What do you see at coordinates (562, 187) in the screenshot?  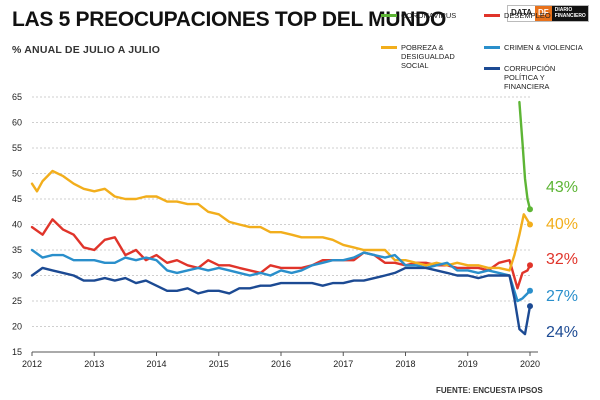 I see `end-label-coronavirus: 43%` at bounding box center [562, 187].